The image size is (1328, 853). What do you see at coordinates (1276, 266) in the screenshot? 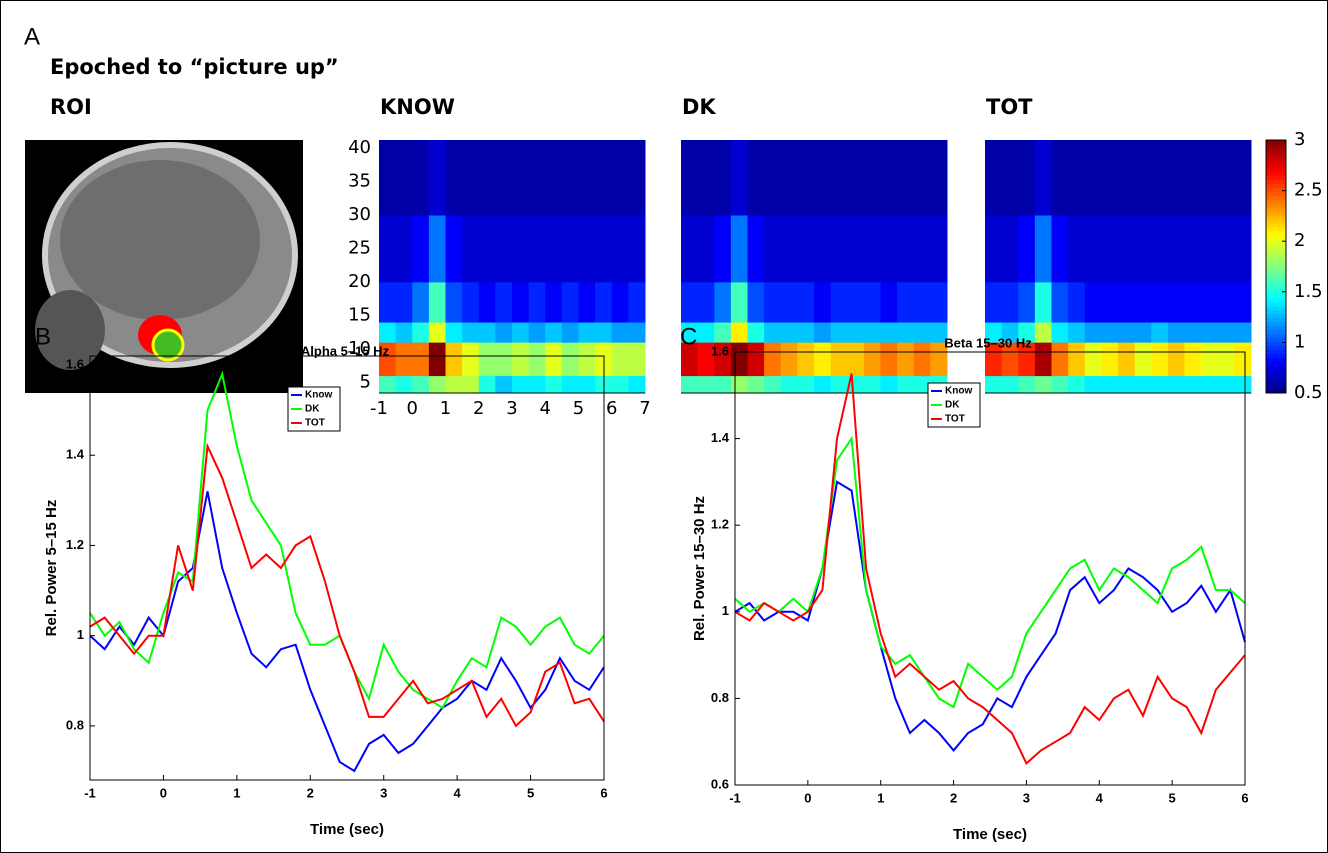
I see `colorbar-frame` at bounding box center [1276, 266].